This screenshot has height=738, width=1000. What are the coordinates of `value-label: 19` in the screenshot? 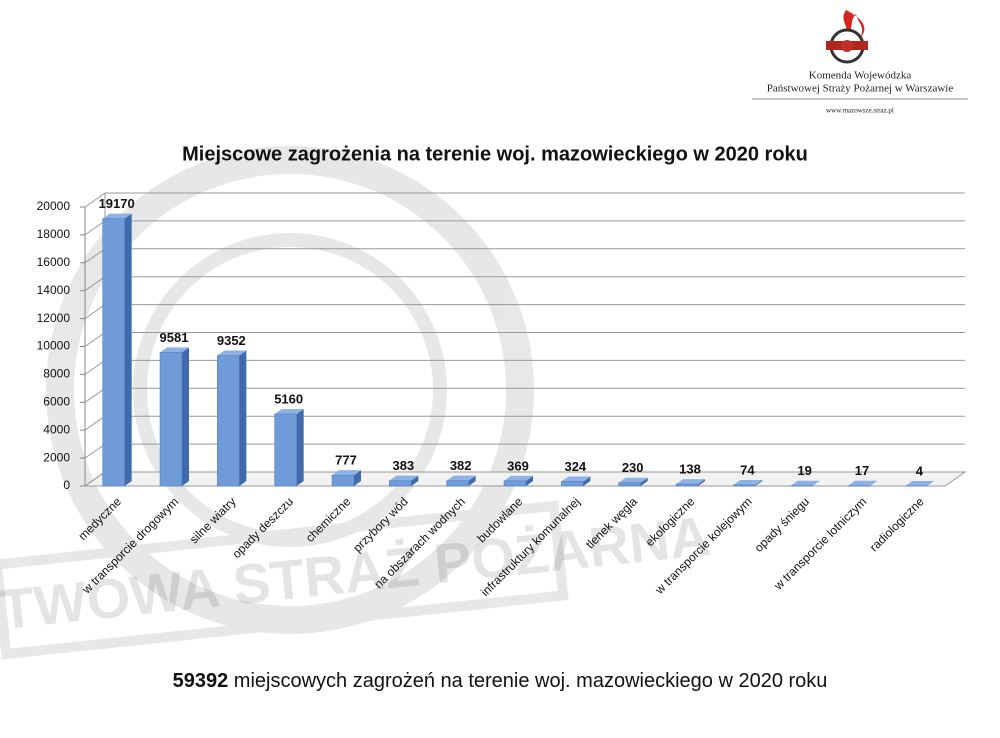 It's located at (804, 470).